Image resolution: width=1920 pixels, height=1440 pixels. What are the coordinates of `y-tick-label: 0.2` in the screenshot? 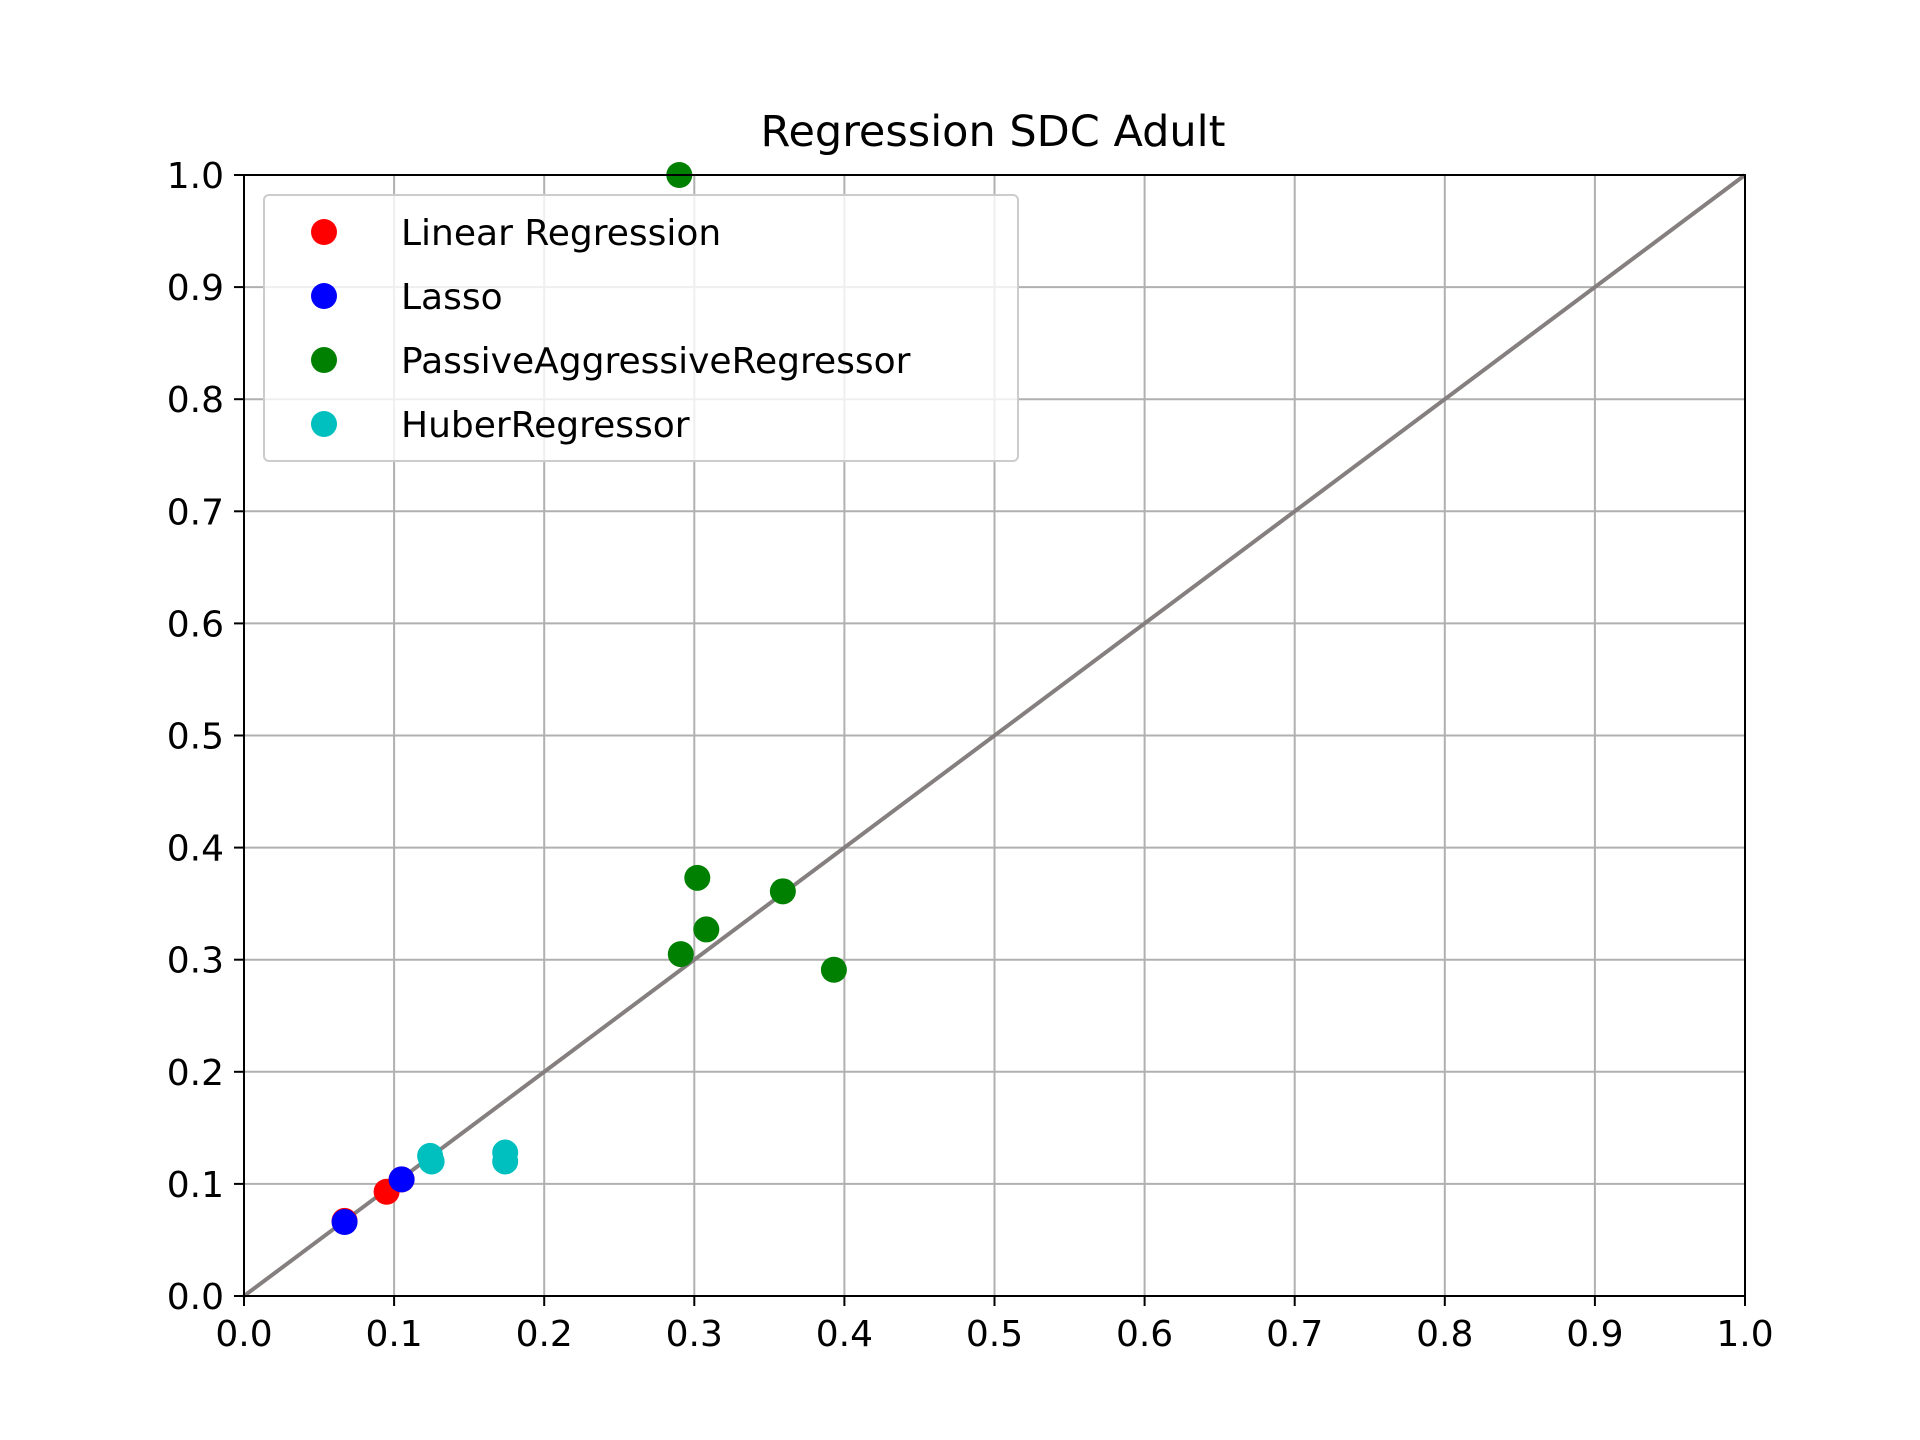 It's located at (195, 1073).